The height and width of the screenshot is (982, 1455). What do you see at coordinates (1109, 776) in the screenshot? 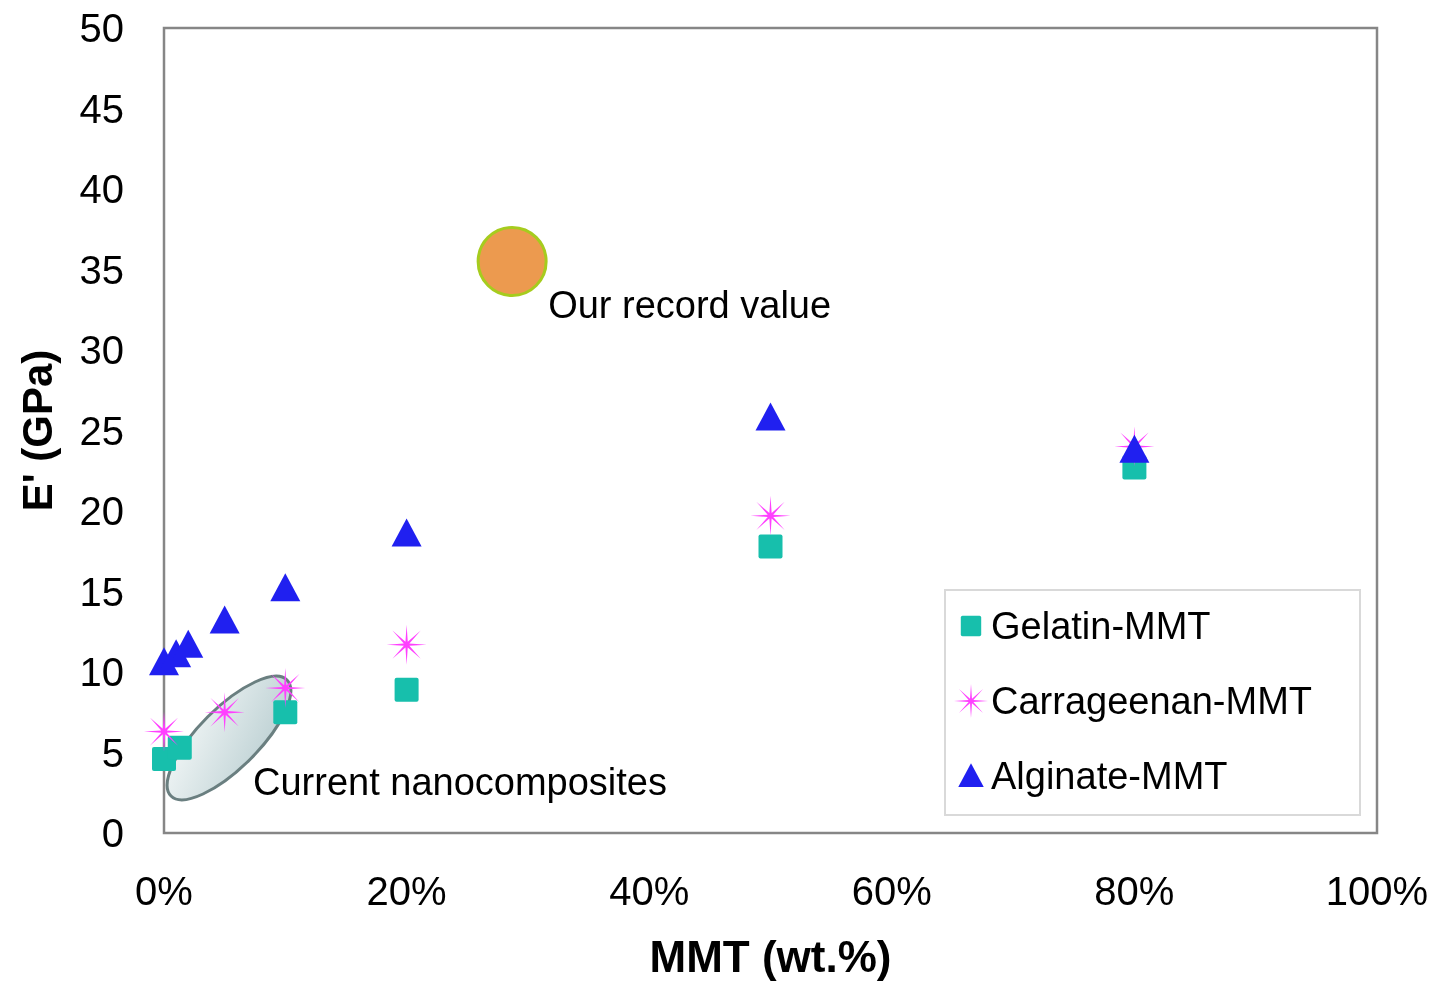
I see `legend-label: Alginate-MMT` at bounding box center [1109, 776].